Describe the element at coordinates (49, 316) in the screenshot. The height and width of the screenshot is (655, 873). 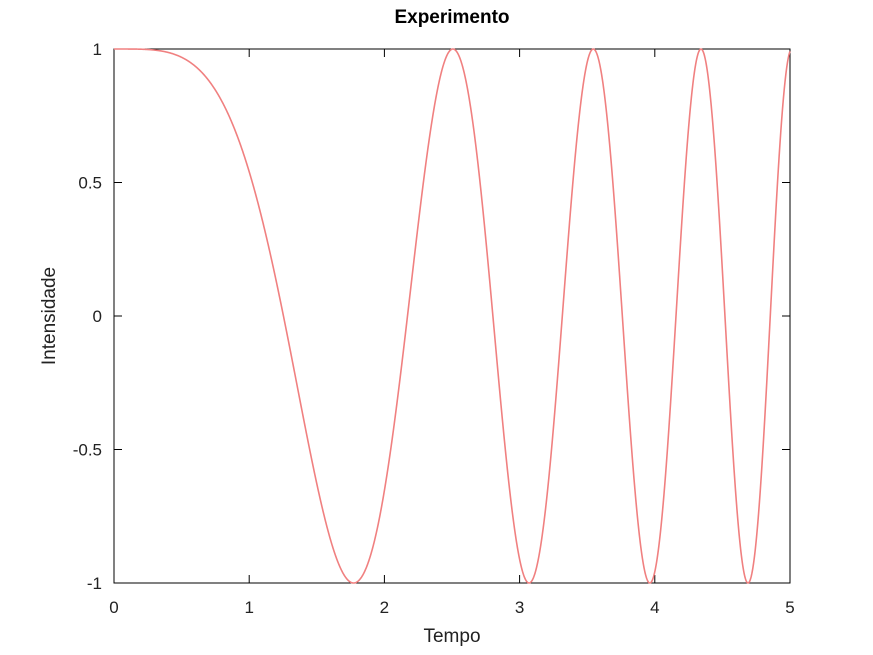
I see `y-axis-label: Intensidade` at that location.